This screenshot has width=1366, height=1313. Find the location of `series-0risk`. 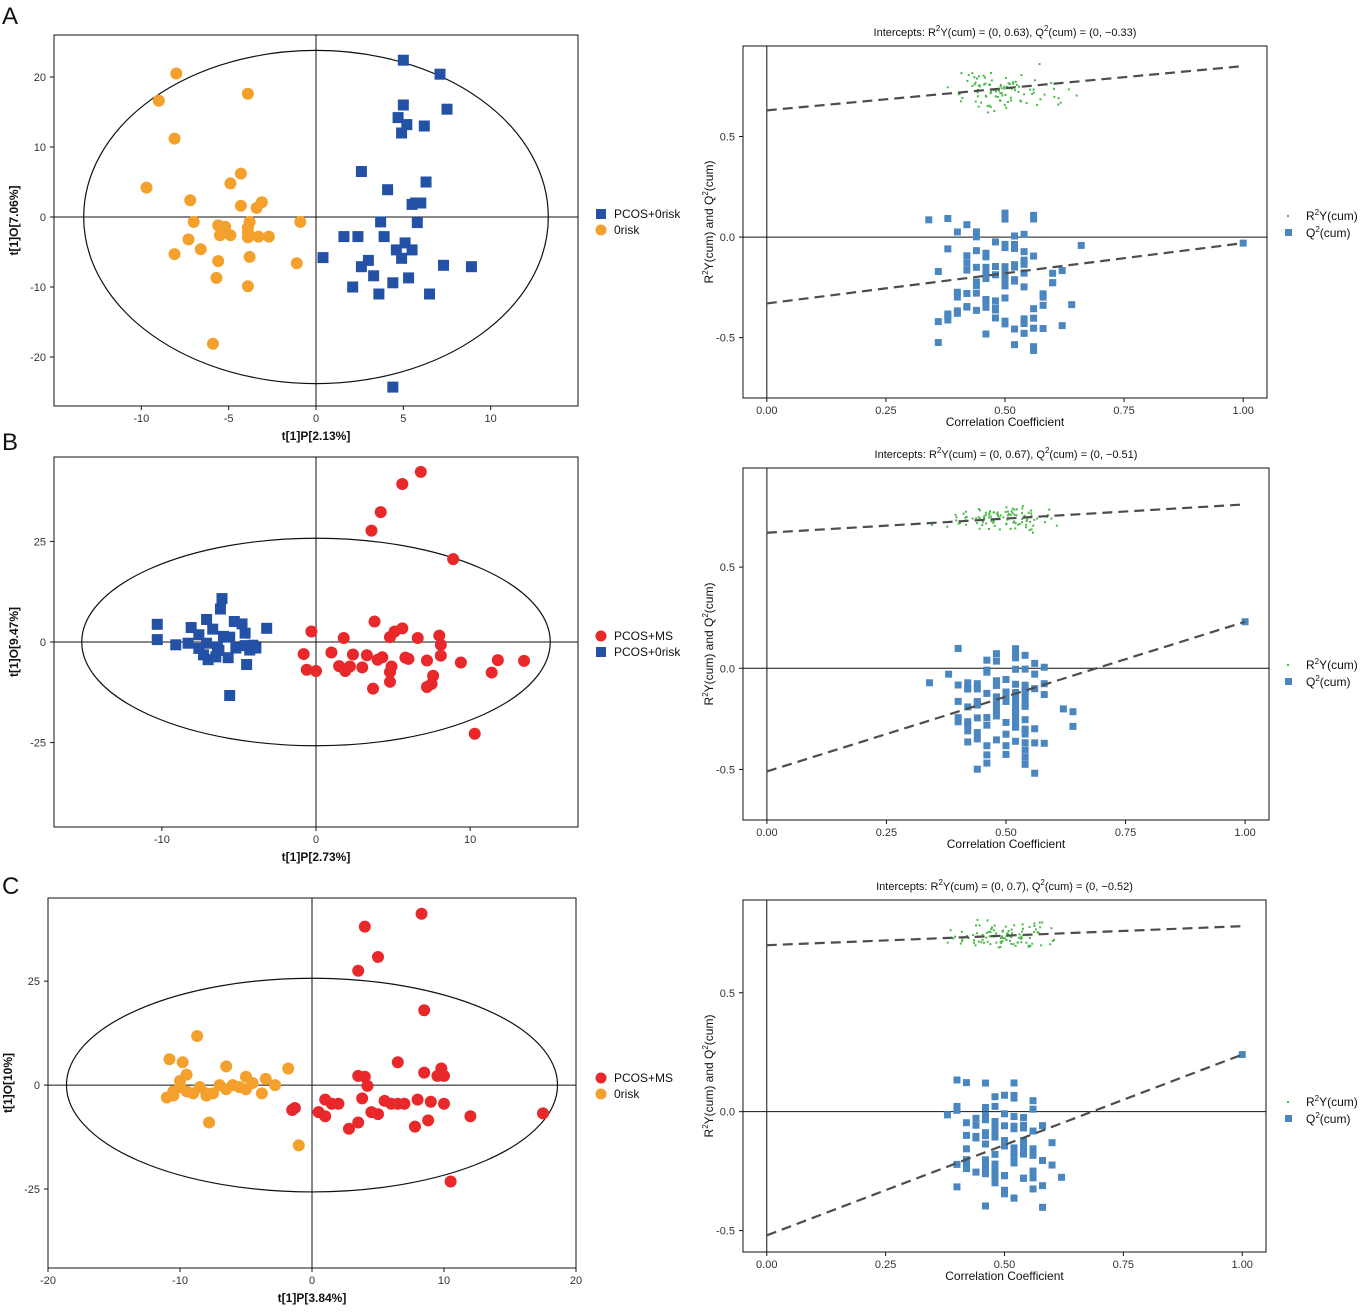

series-0risk is located at coordinates (223, 208).